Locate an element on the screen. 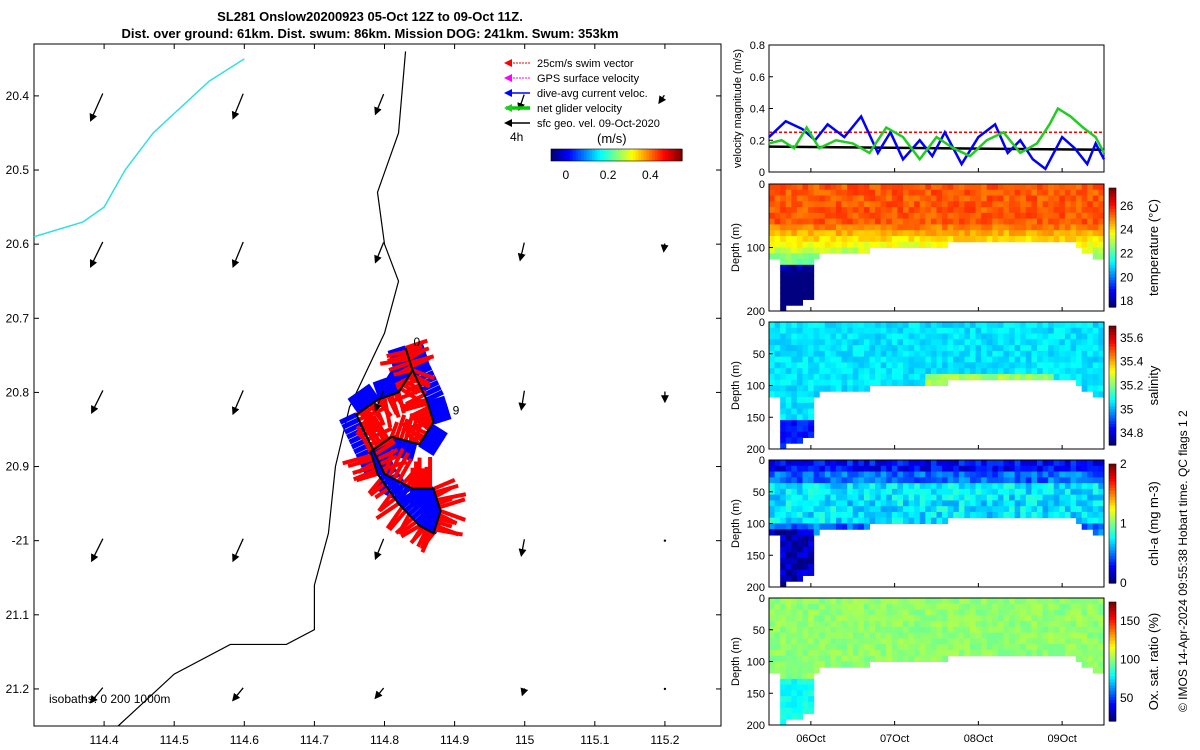 This screenshot has width=1200, height=750. geo-velocity-arrow is located at coordinates (96, 695).